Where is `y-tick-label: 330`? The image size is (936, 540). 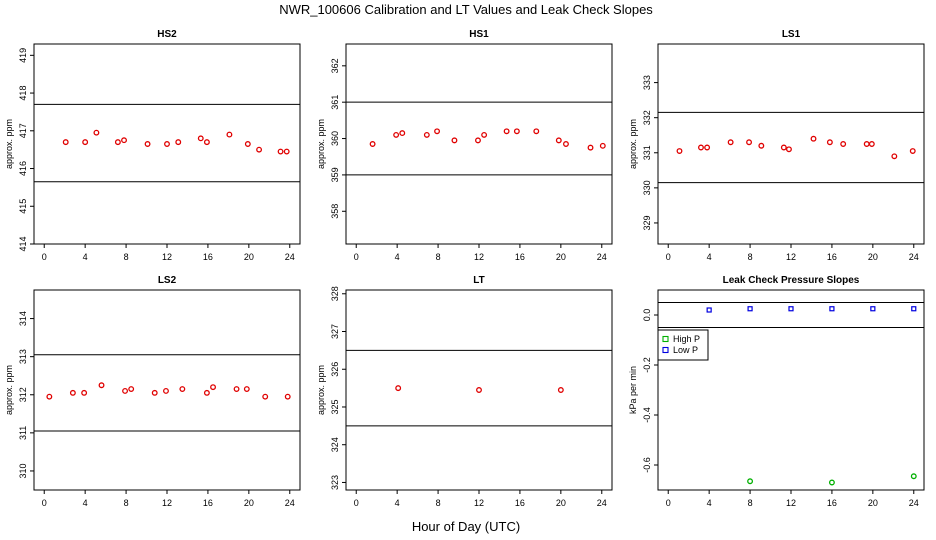 y-tick-label: 330 is located at coordinates (647, 187).